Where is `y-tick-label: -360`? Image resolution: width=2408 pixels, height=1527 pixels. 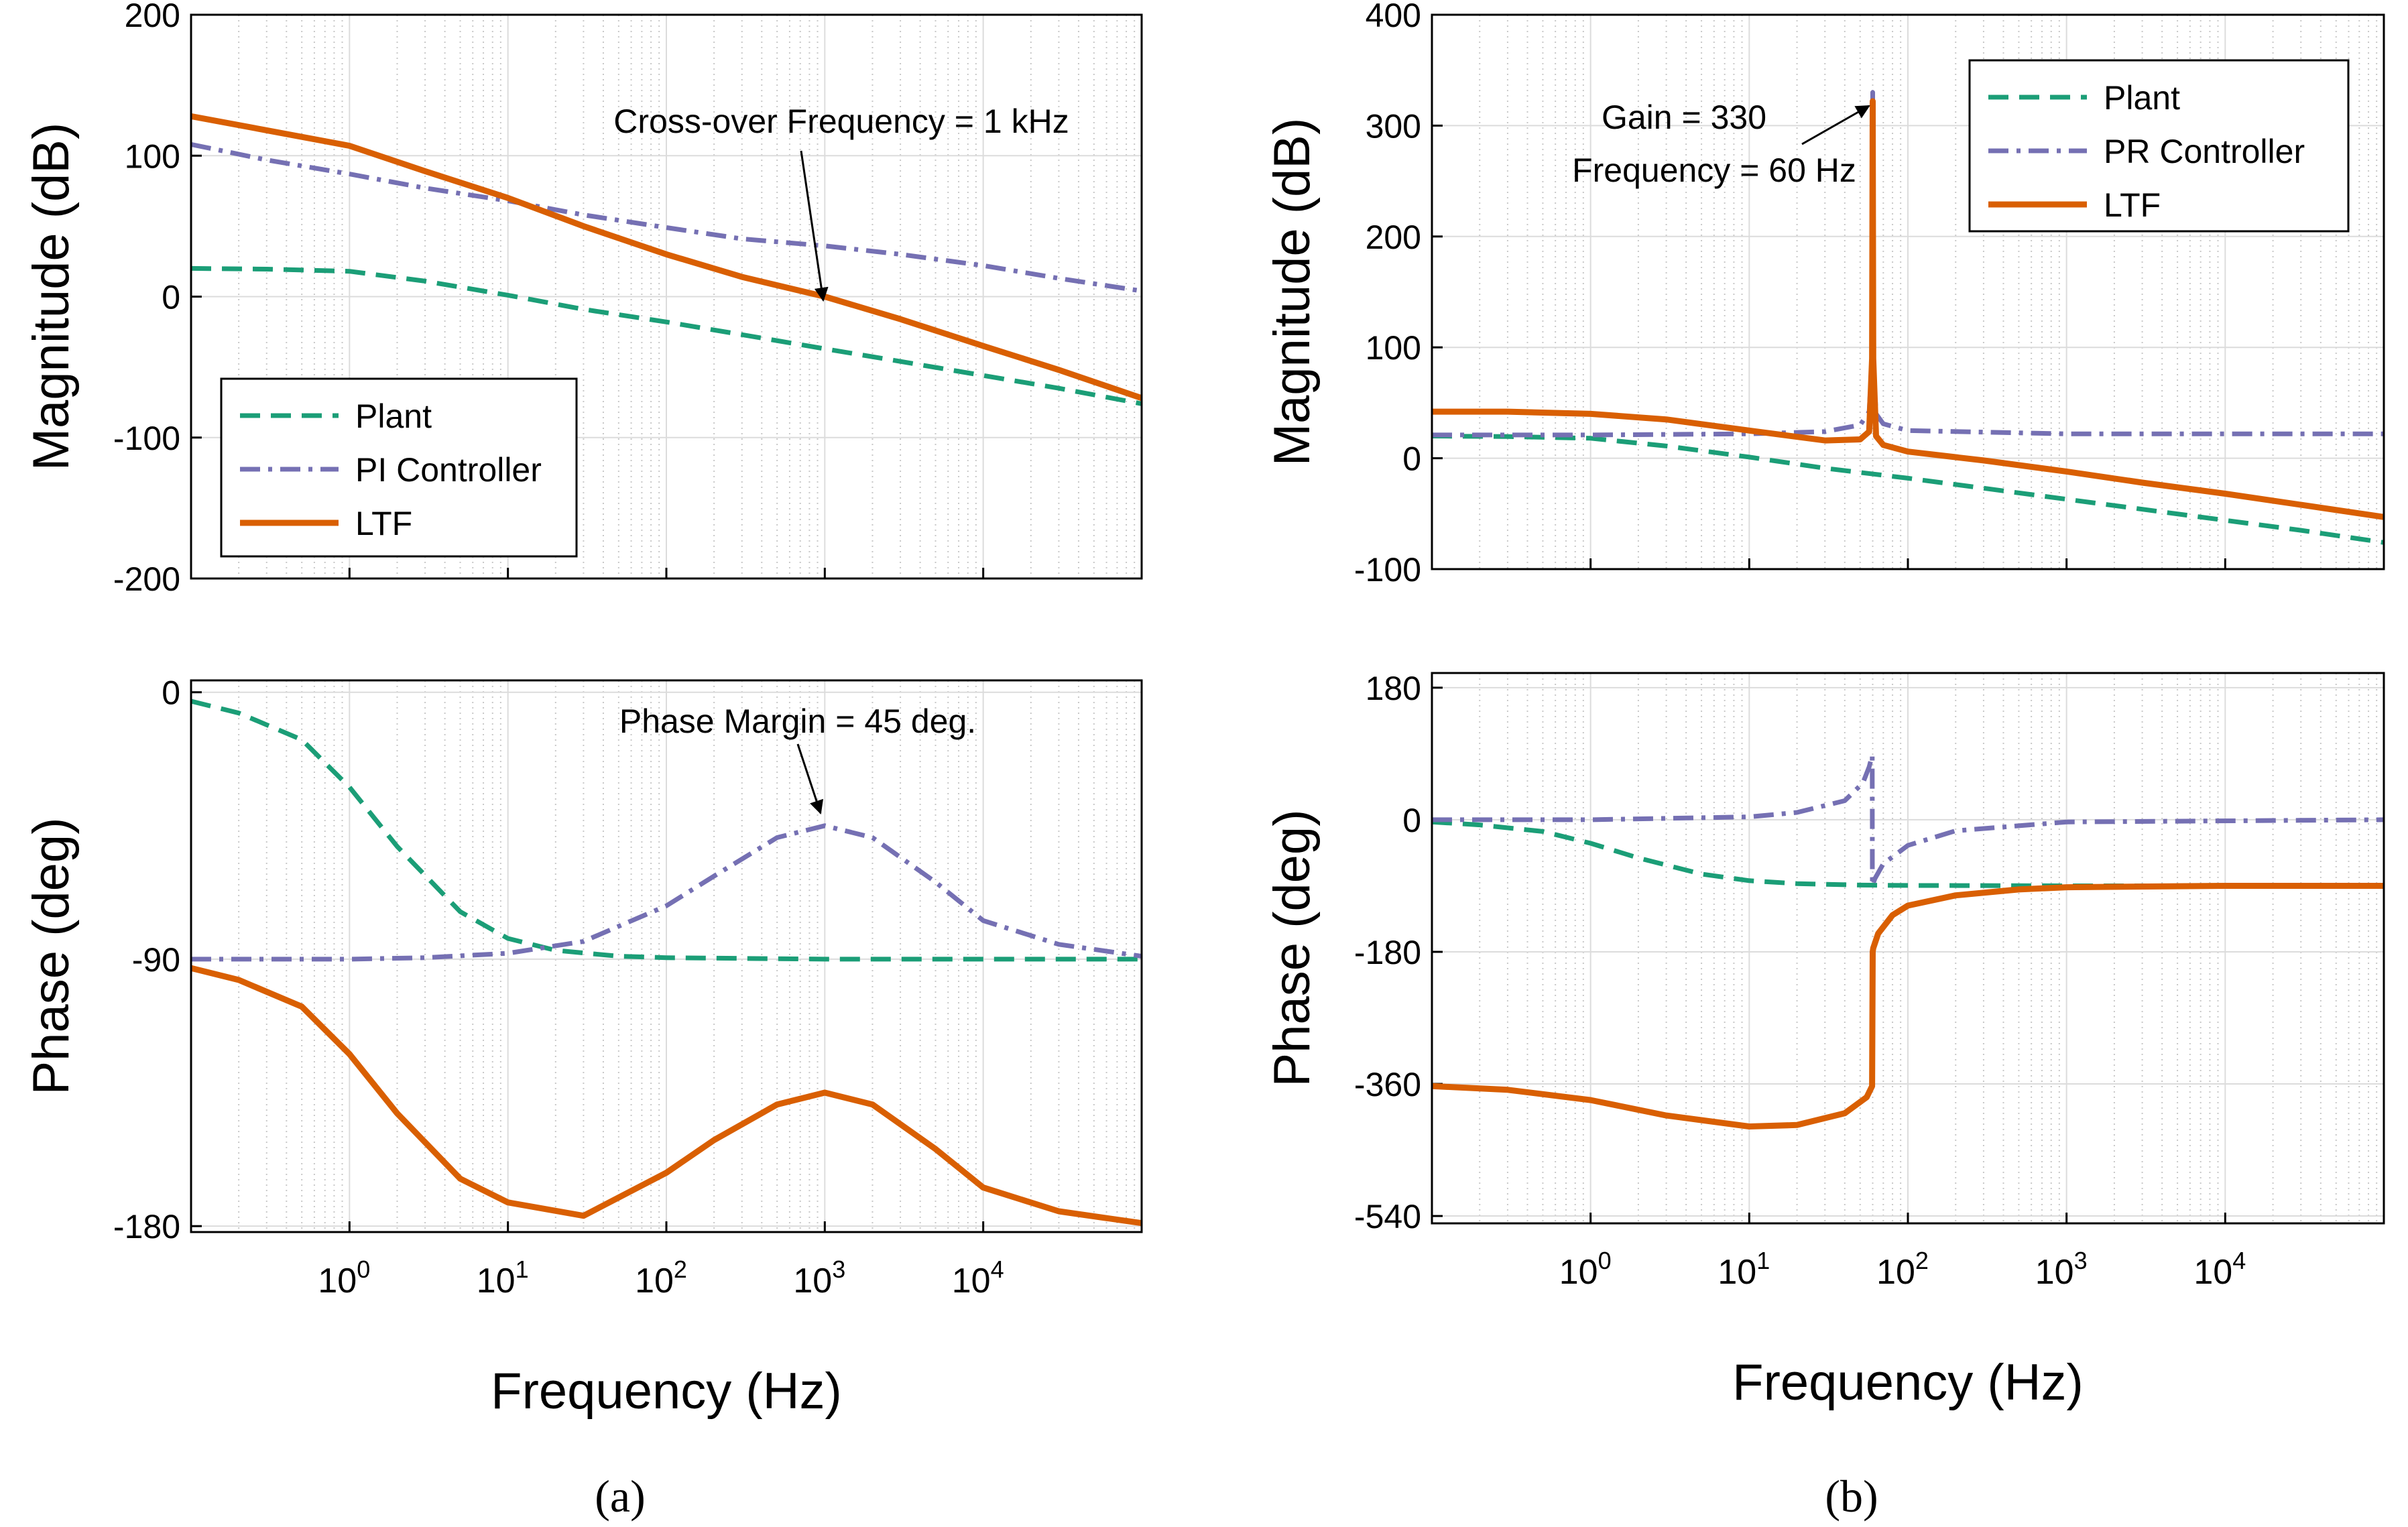
y-tick-label: -360 is located at coordinates (1387, 1084).